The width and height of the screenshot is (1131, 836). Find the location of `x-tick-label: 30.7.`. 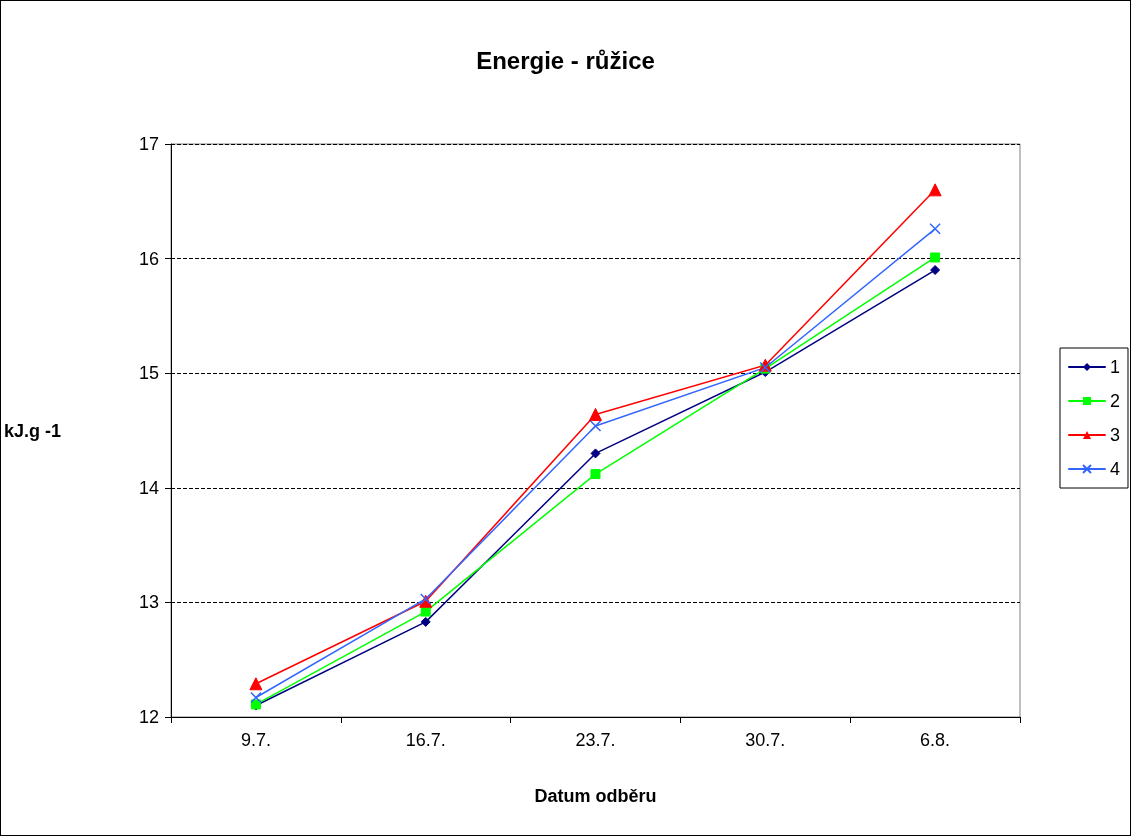

x-tick-label: 30.7. is located at coordinates (765, 740).